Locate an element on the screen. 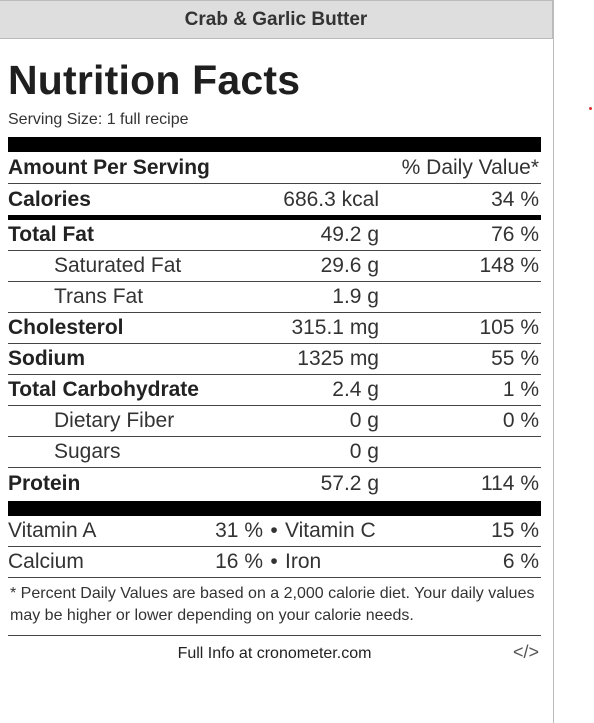 This screenshot has height=723, width=594. nutrient-dv: 148 % is located at coordinates (509, 265).